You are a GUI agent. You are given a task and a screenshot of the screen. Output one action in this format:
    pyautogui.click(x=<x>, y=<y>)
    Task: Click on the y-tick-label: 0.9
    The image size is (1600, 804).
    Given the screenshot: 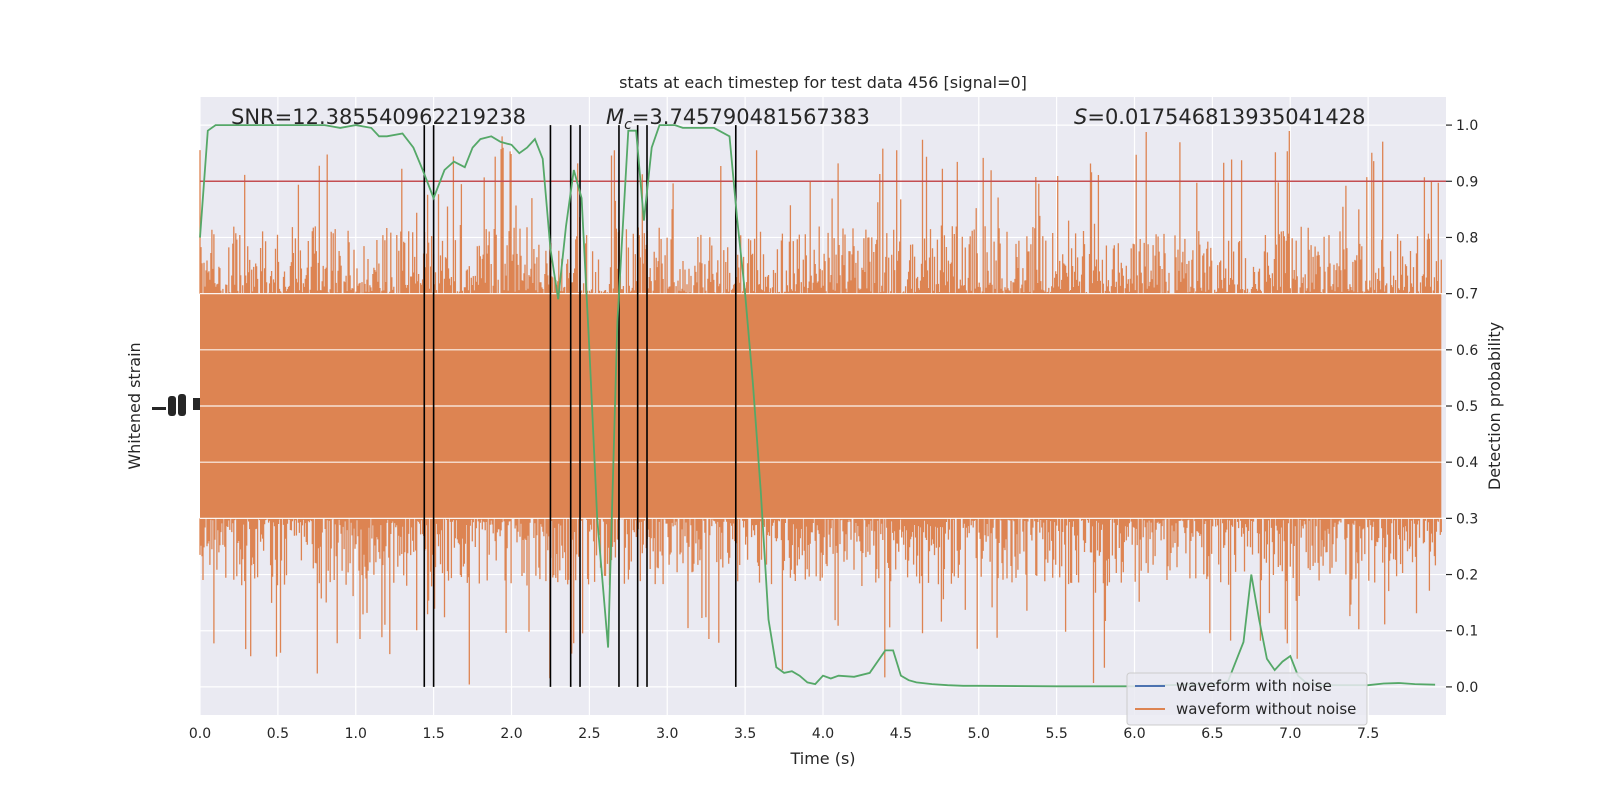 What is the action you would take?
    pyautogui.click(x=1467, y=182)
    